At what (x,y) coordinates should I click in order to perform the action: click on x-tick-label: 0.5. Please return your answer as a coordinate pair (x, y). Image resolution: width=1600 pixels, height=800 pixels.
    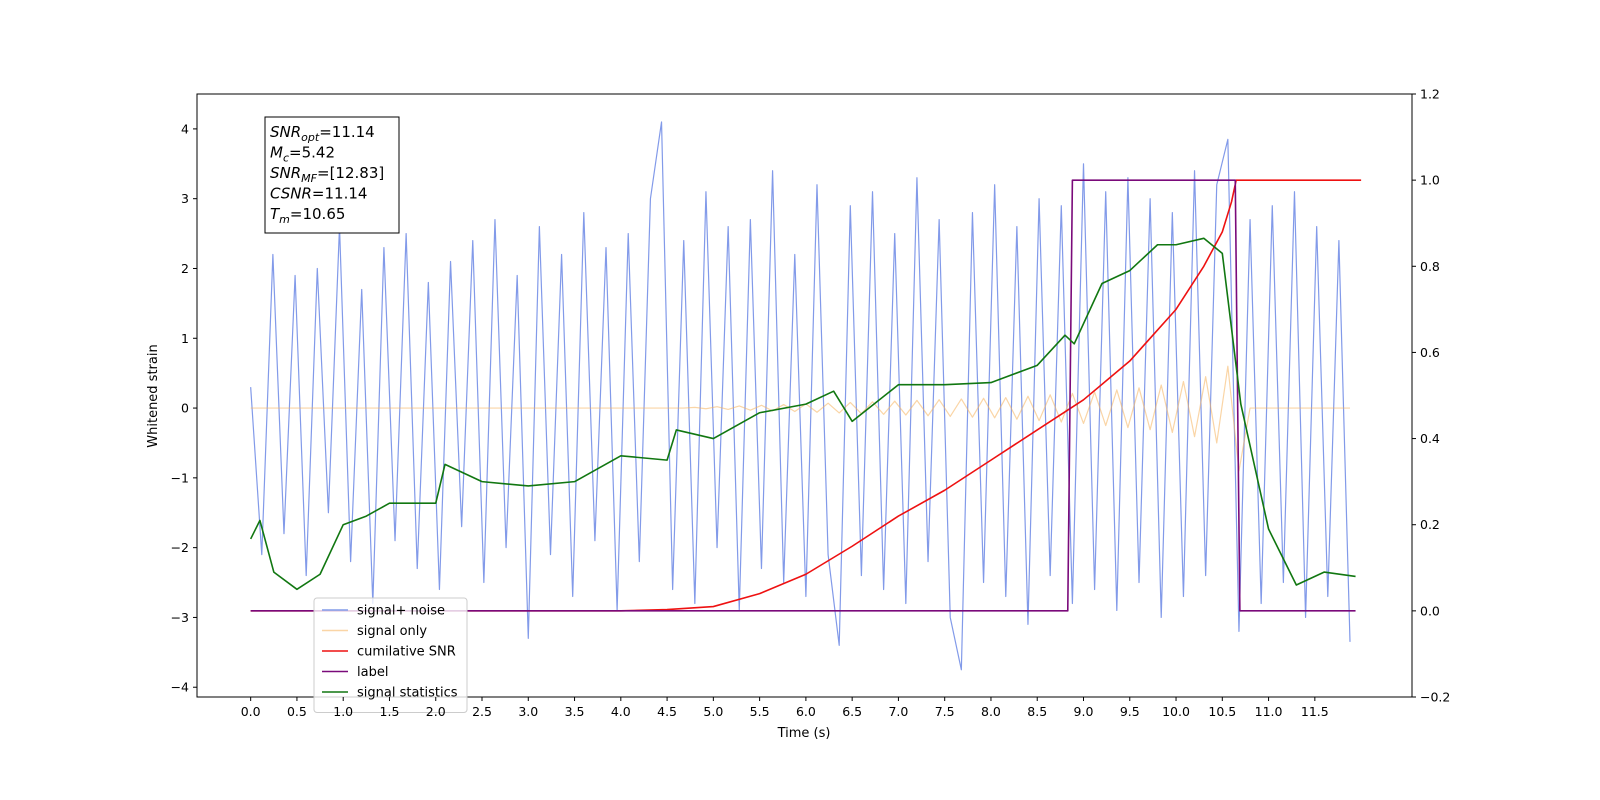
    Looking at the image, I should click on (297, 711).